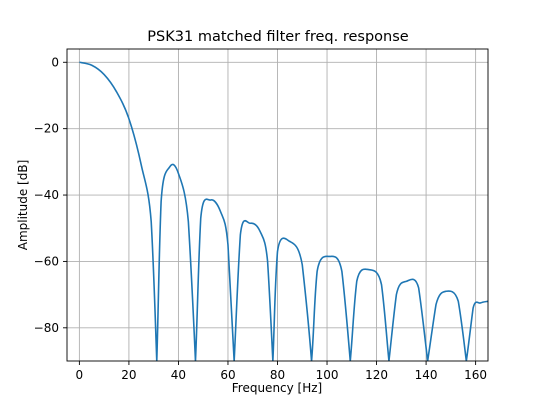 Image resolution: width=540 pixels, height=405 pixels. Describe the element at coordinates (23, 205) in the screenshot. I see `y-axis-label: Amplitude [dB]` at that location.